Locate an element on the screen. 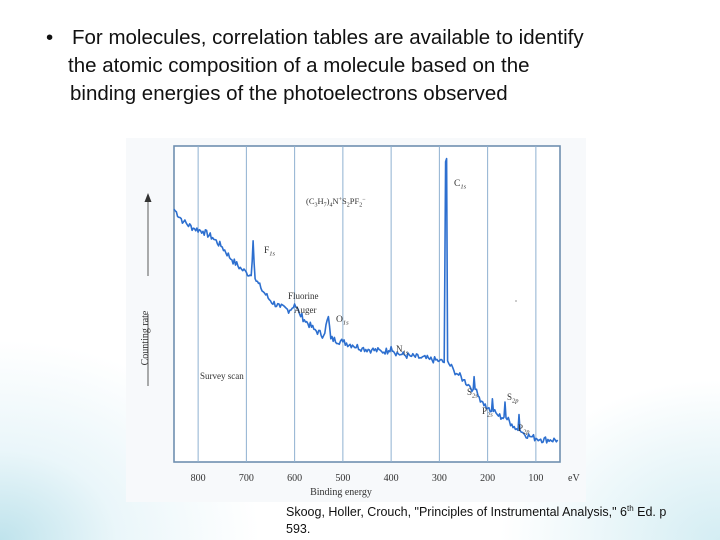 Image resolution: width=720 pixels, height=540 pixels. y-axis-label: Counting rate is located at coordinates (145, 337).